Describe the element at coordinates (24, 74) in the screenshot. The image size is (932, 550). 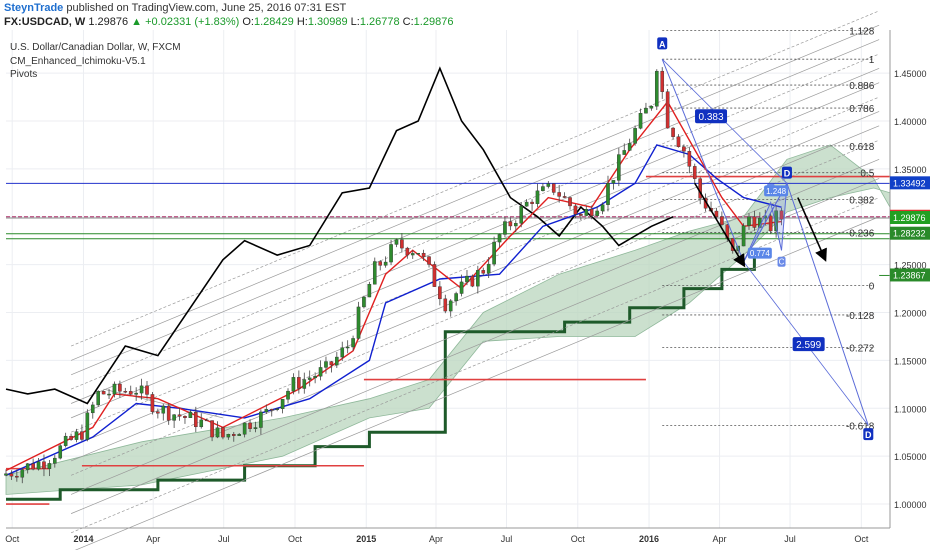
I see `pivots-label: Pivots` at that location.